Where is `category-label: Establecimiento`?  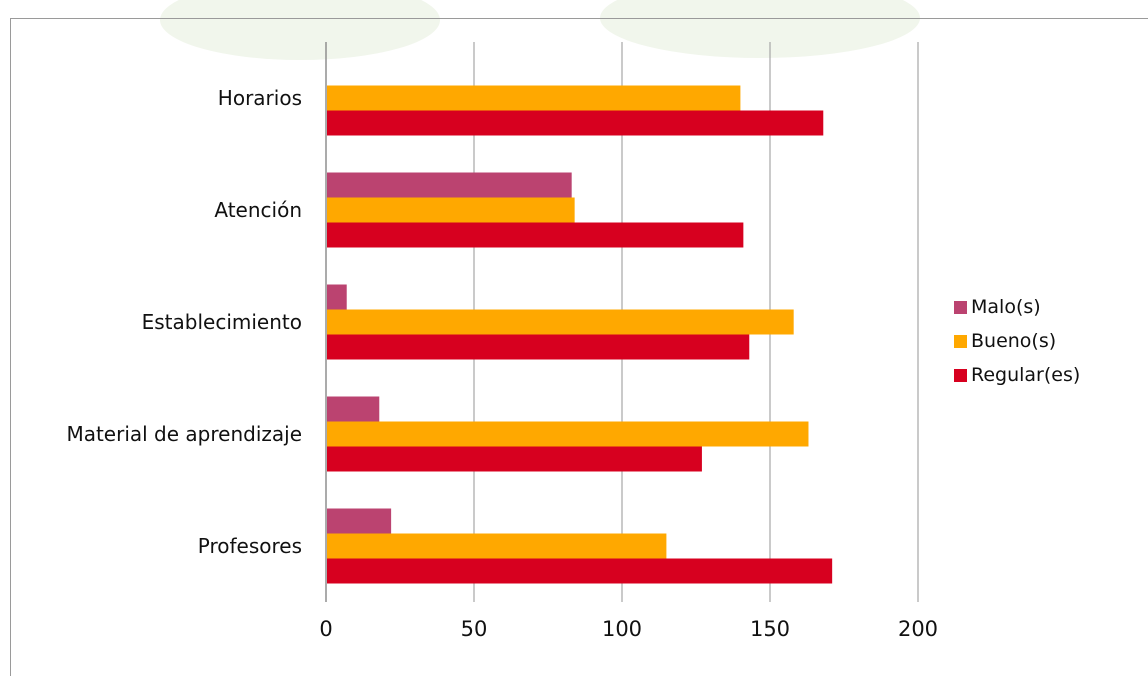
category-label: Establecimiento is located at coordinates (222, 322).